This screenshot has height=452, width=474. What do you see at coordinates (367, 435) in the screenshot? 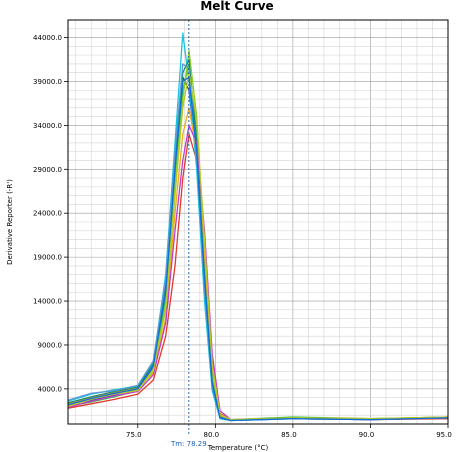
I see `x-tick-label: 90.0` at bounding box center [367, 435].